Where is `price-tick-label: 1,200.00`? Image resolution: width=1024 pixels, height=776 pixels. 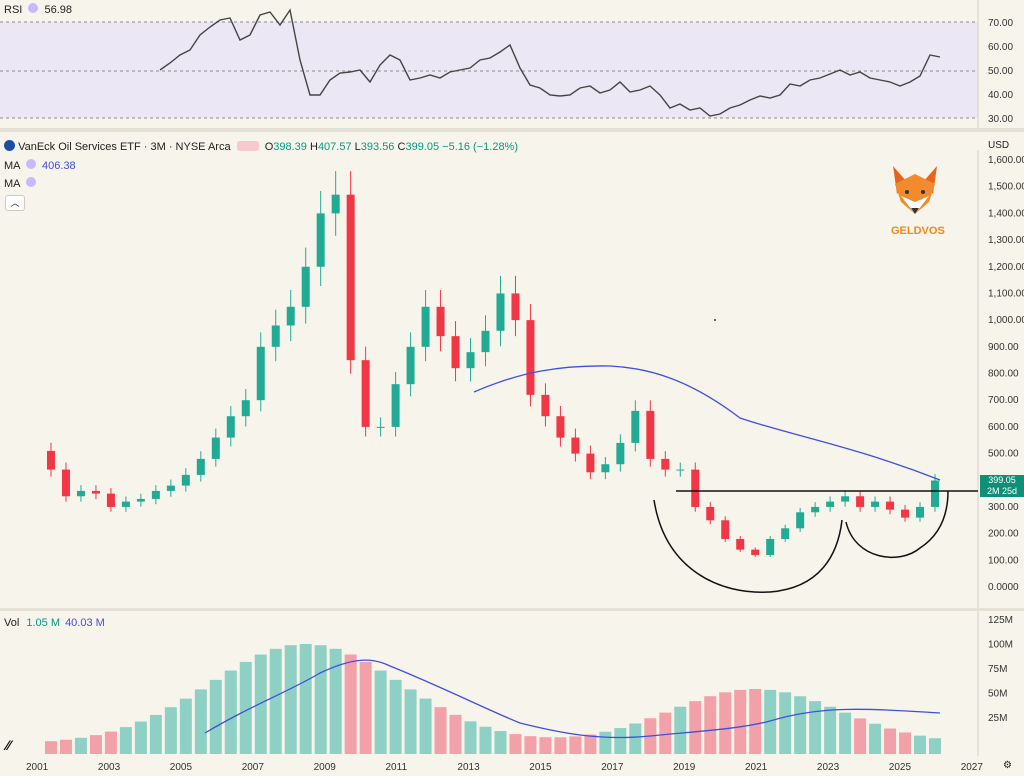 price-tick-label: 1,200.00 is located at coordinates (1006, 267).